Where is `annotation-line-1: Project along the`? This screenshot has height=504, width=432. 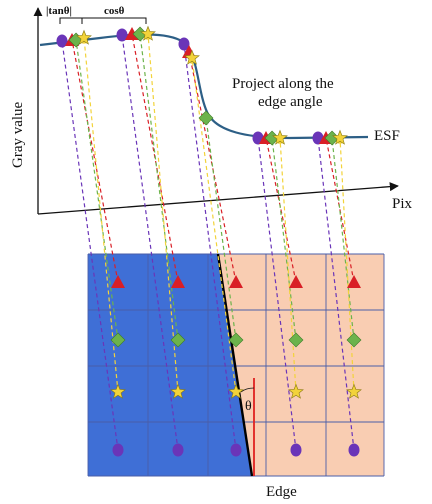
annotation-line-1: Project along the is located at coordinates (283, 84).